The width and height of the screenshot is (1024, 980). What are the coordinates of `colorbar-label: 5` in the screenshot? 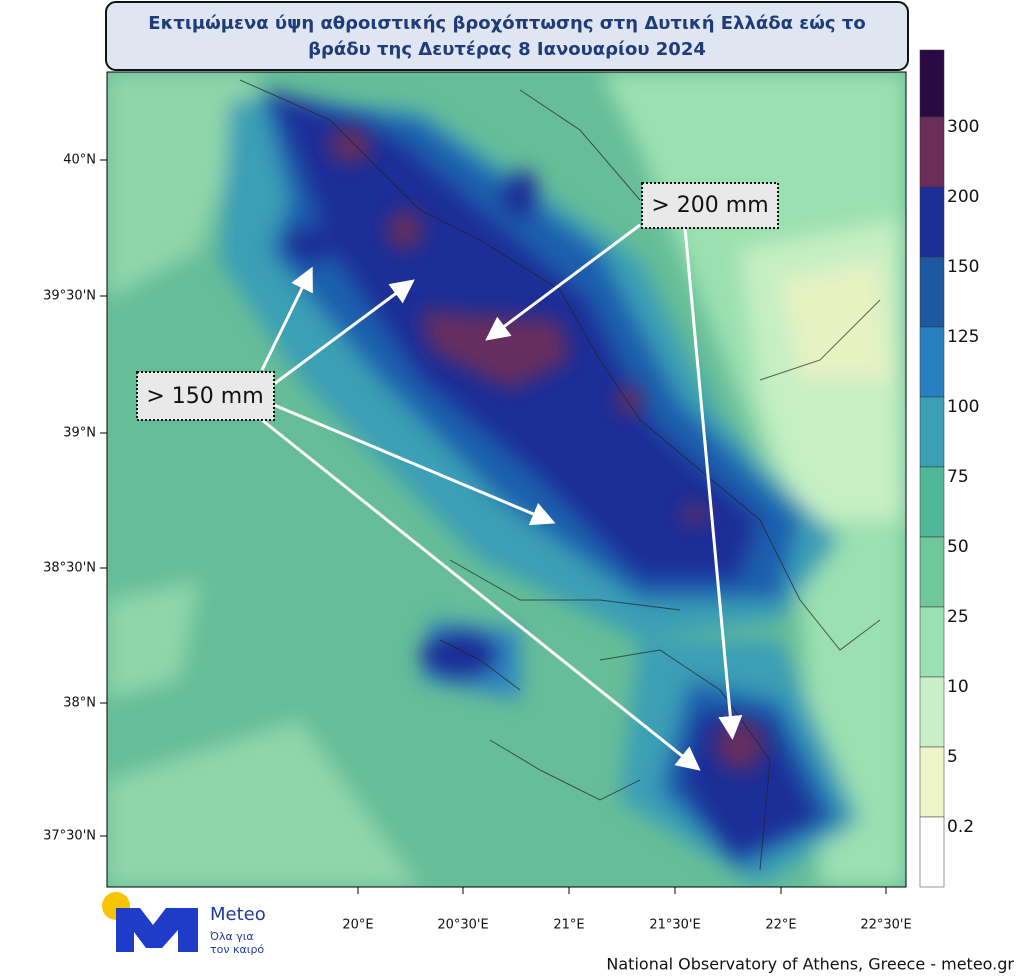 It's located at (952, 757).